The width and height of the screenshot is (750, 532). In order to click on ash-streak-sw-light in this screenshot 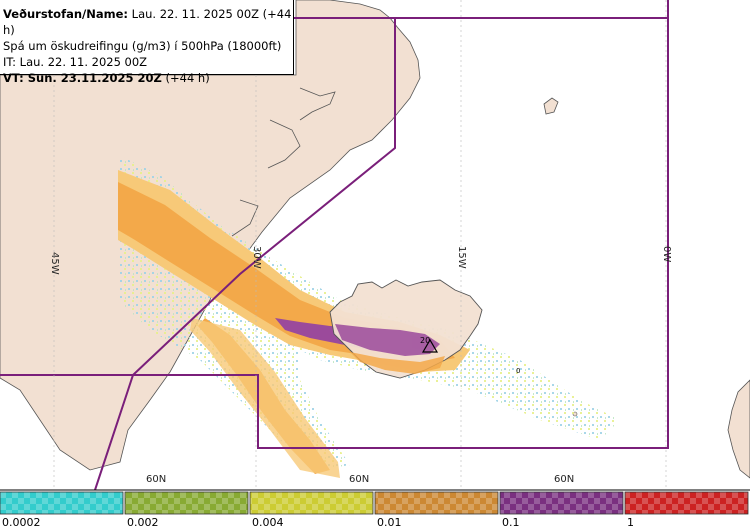, I will do `click(265, 398)`.